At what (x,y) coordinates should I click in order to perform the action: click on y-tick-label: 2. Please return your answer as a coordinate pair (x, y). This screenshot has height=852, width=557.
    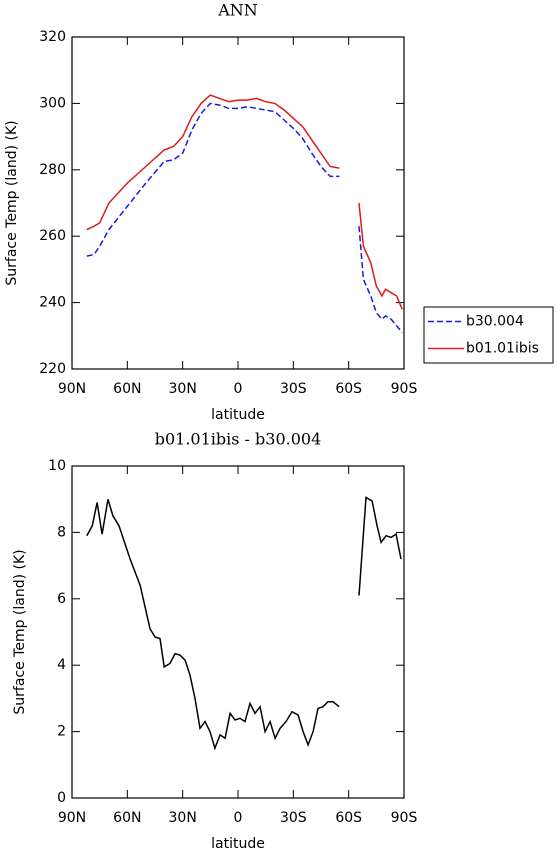
    Looking at the image, I should click on (61, 732).